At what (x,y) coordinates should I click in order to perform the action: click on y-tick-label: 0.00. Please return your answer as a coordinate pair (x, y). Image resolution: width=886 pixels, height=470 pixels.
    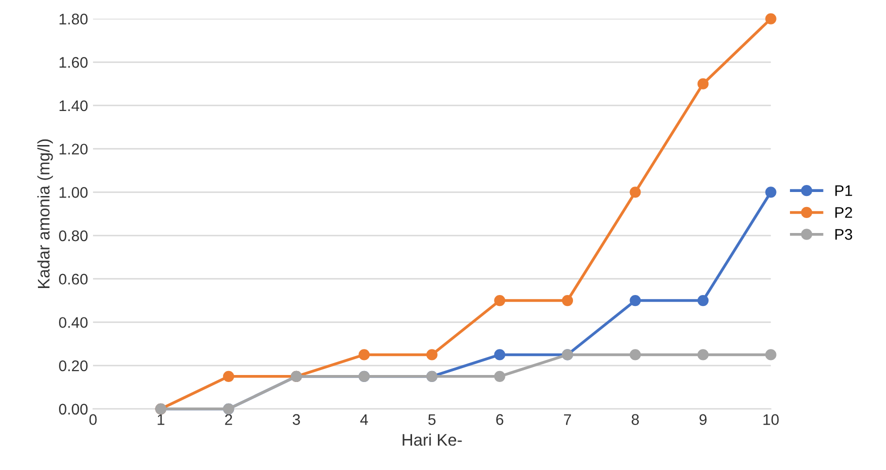
    Looking at the image, I should click on (73, 409).